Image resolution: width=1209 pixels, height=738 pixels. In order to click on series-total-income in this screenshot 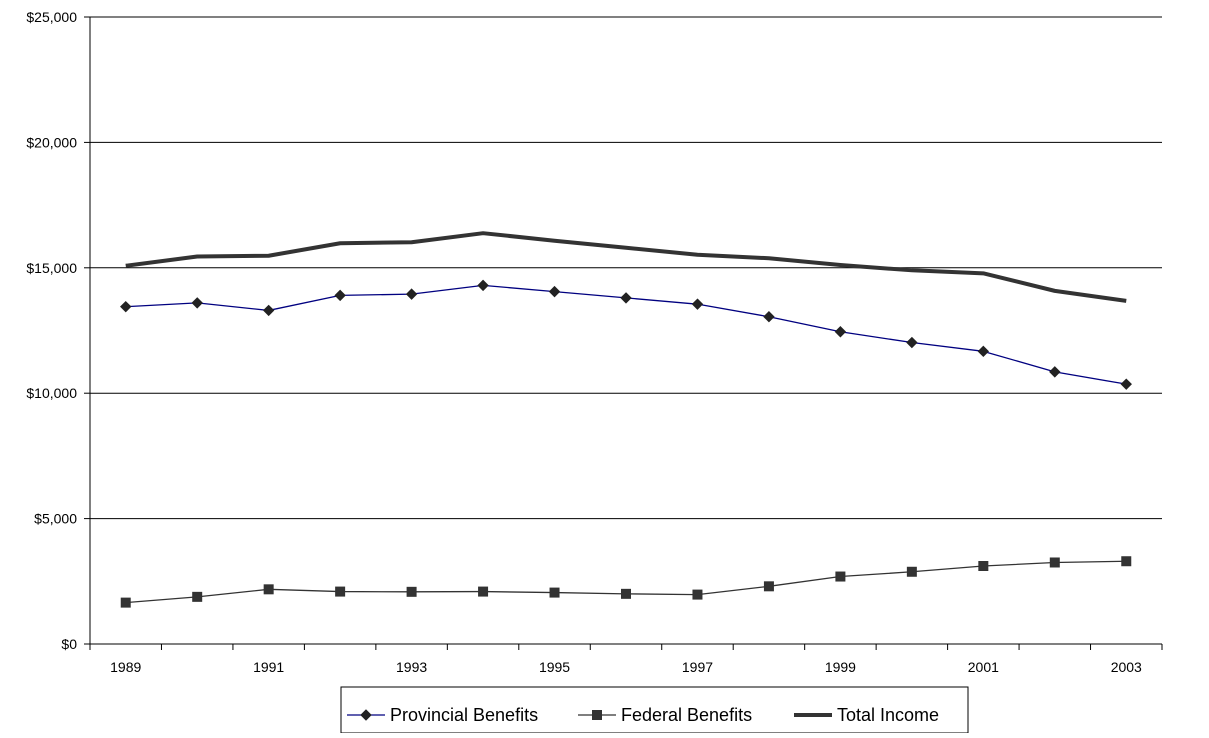, I will do `click(626, 267)`.